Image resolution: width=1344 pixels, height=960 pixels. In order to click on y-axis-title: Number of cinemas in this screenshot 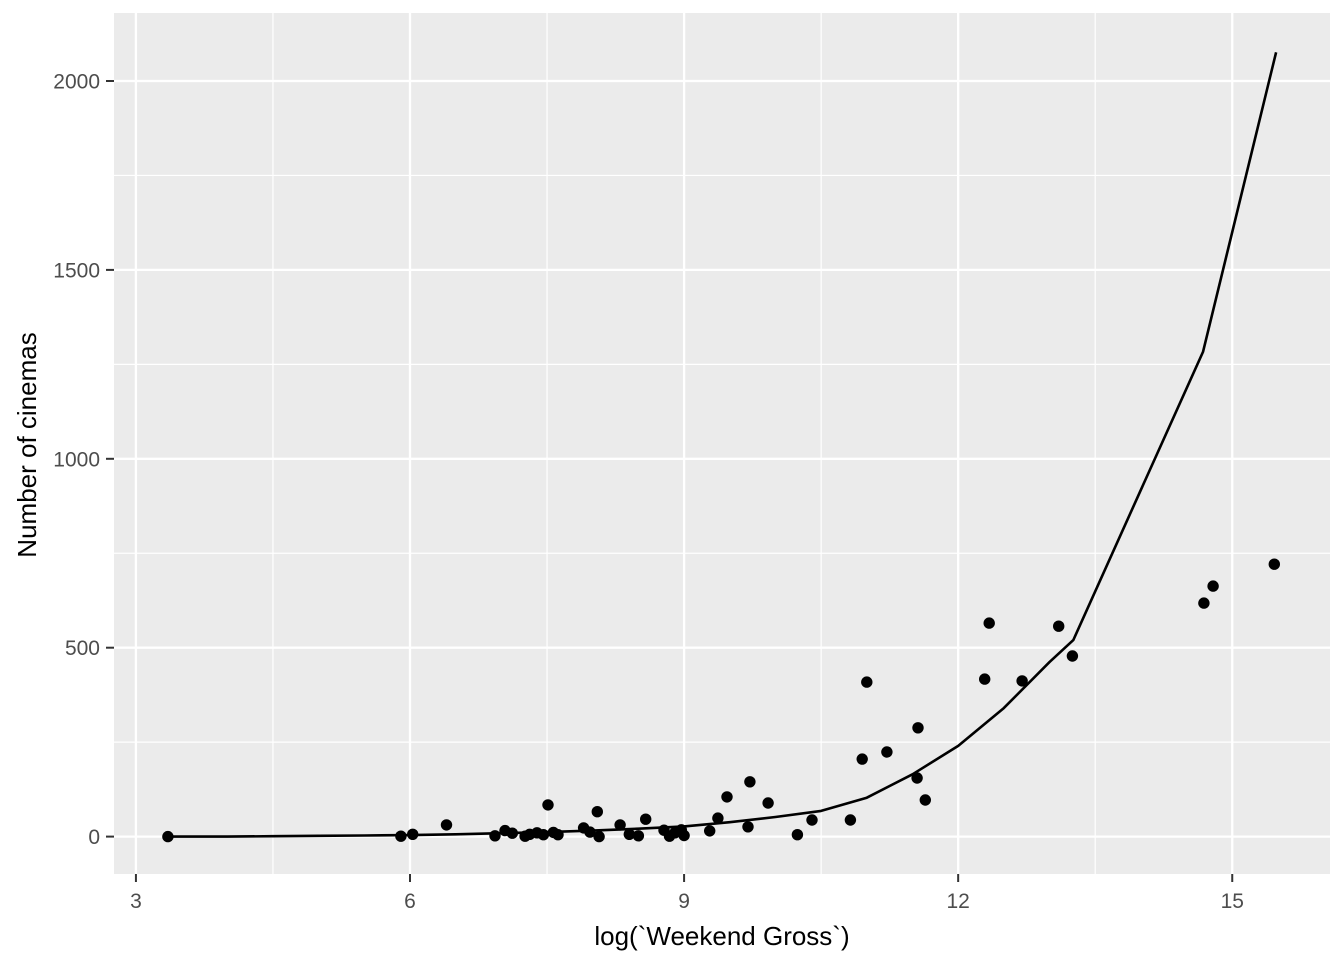, I will do `click(27, 444)`.